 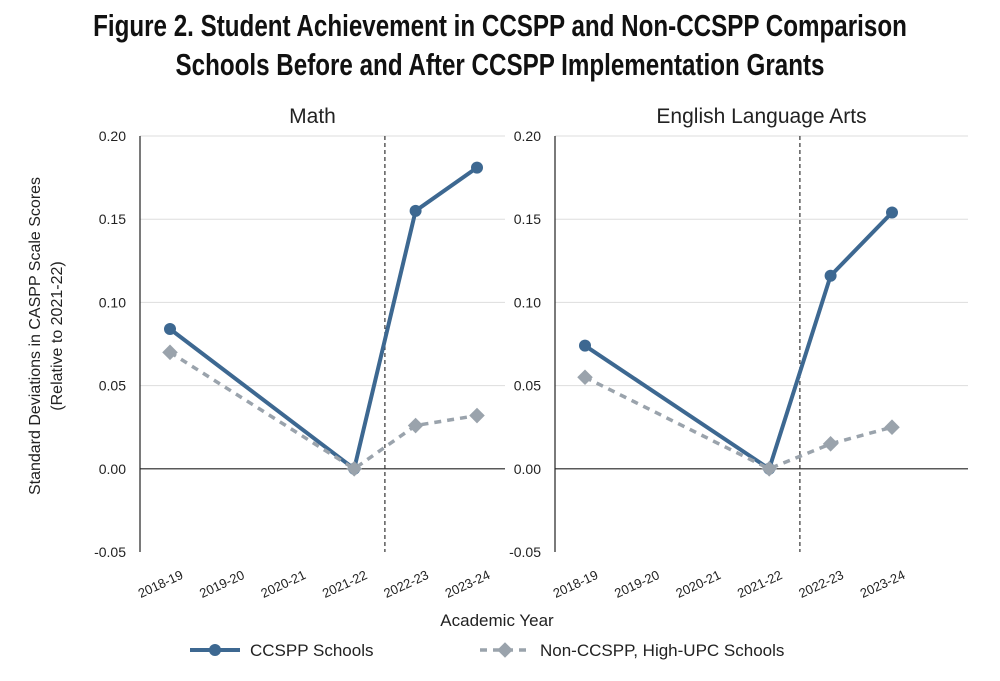 What do you see at coordinates (497, 620) in the screenshot?
I see `x-axis-label: Academic Year` at bounding box center [497, 620].